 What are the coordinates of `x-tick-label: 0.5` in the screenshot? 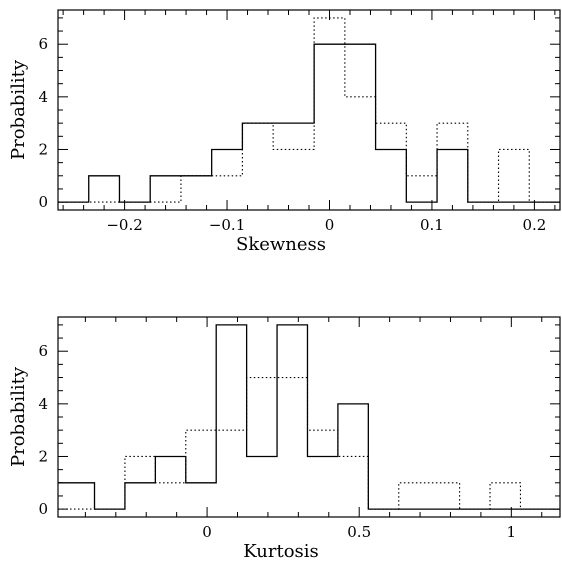 It's located at (359, 532).